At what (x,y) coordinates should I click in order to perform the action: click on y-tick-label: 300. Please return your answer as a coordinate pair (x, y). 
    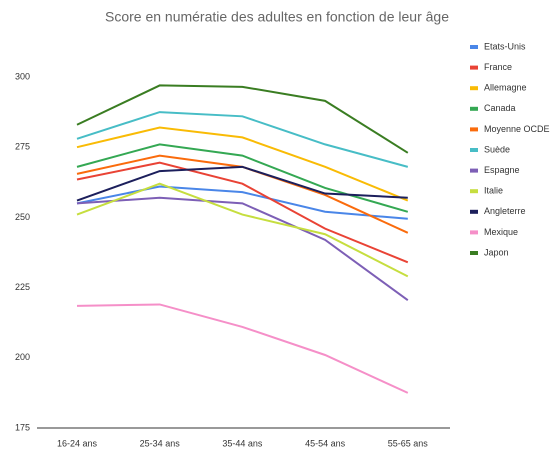
    Looking at the image, I should click on (22, 76).